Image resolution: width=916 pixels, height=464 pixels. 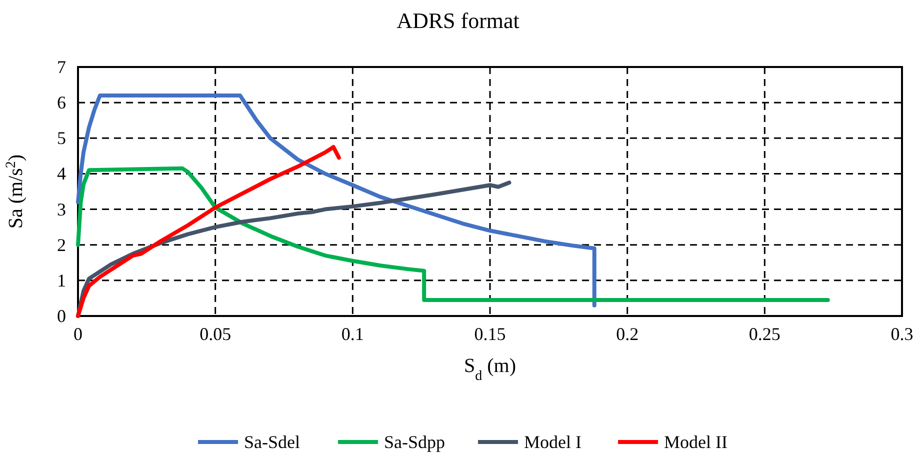 I want to click on y-tick-label: 1, so click(x=61, y=280).